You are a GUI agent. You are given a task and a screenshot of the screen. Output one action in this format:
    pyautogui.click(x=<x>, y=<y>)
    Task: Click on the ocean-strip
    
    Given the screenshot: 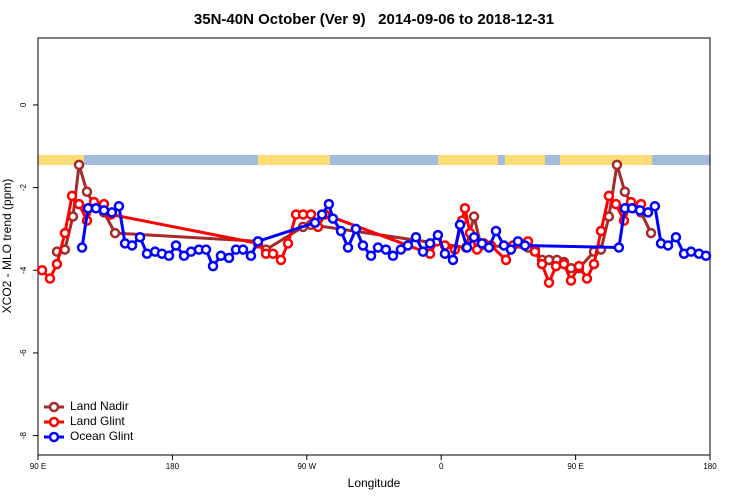 What is the action you would take?
    pyautogui.click(x=374, y=160)
    